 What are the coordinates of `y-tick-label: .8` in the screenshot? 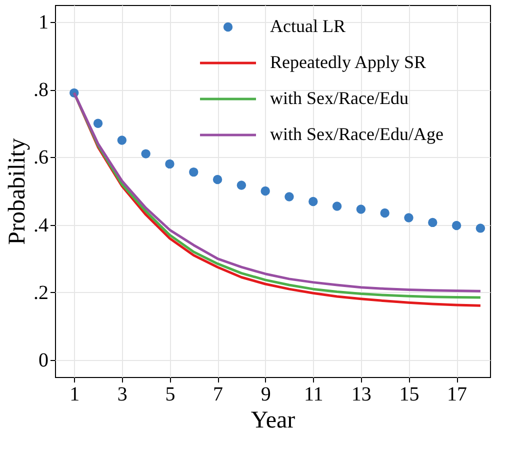 It's located at (41, 90).